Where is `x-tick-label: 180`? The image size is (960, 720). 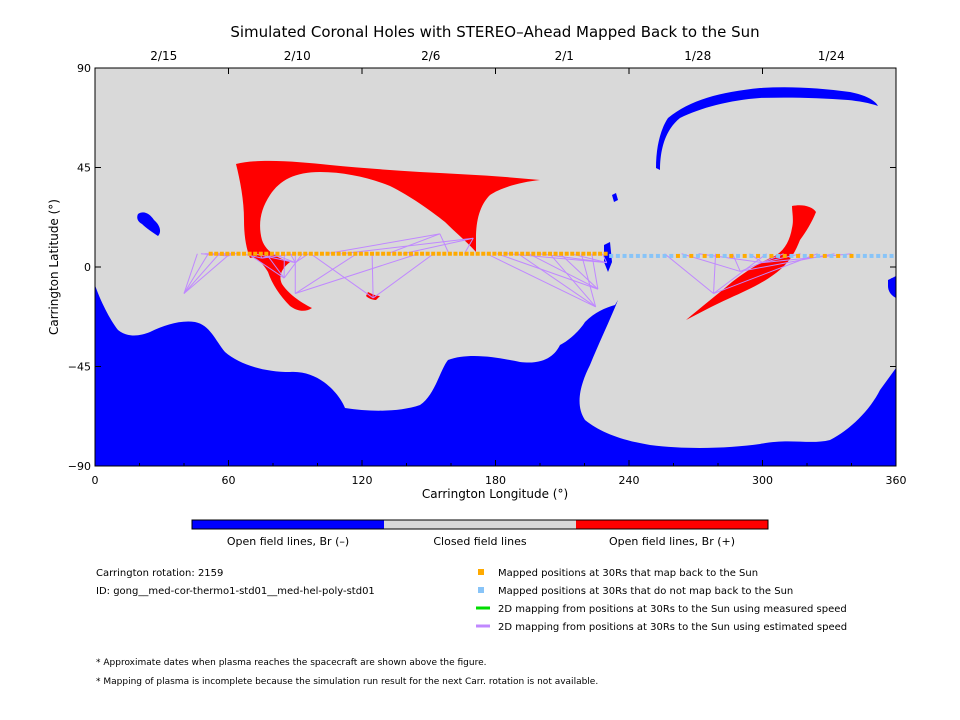 x-tick-label: 180 is located at coordinates (495, 480).